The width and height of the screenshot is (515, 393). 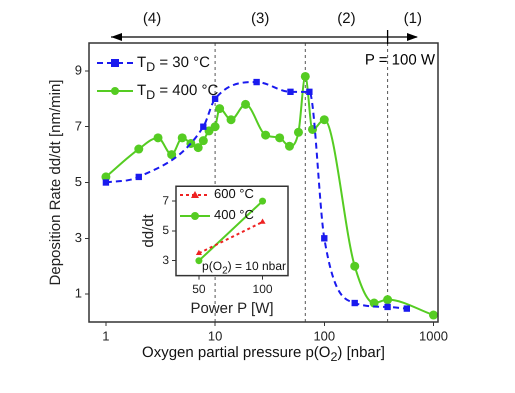 I want to click on x-axis-title: Power P [W], so click(x=232, y=309).